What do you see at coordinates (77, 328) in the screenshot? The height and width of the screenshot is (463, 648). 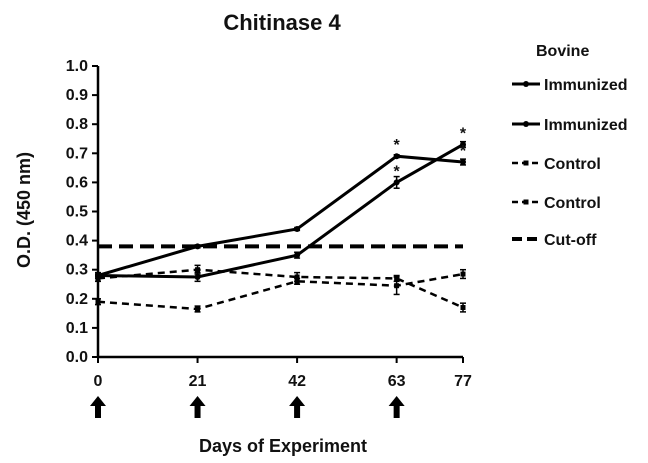 I see `y-tick-label: 0.1` at bounding box center [77, 328].